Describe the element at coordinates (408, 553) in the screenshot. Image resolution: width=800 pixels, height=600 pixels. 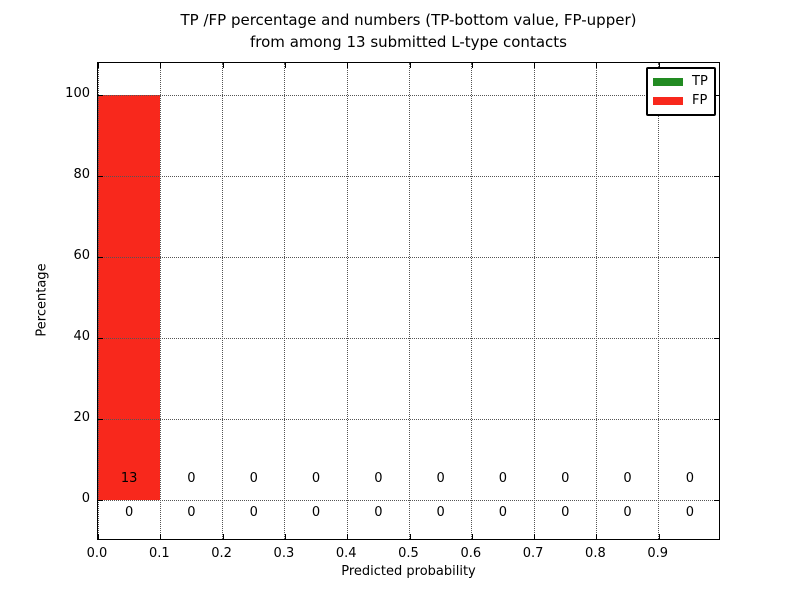
I see `x-tick-label: 0.5` at that location.